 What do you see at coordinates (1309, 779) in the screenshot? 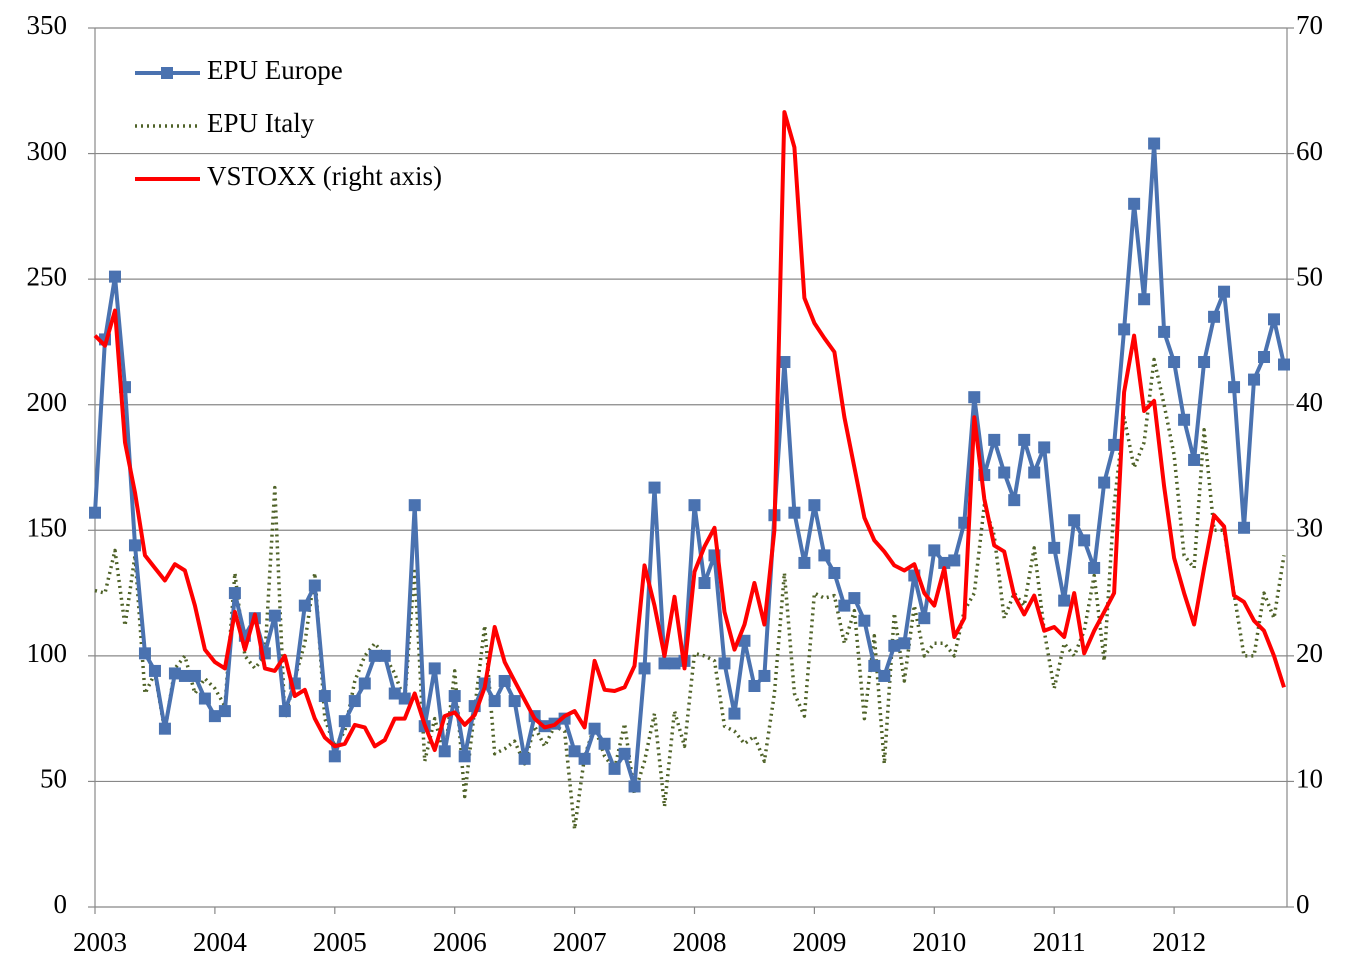
I see `y2-tick-label: 10` at bounding box center [1309, 779].